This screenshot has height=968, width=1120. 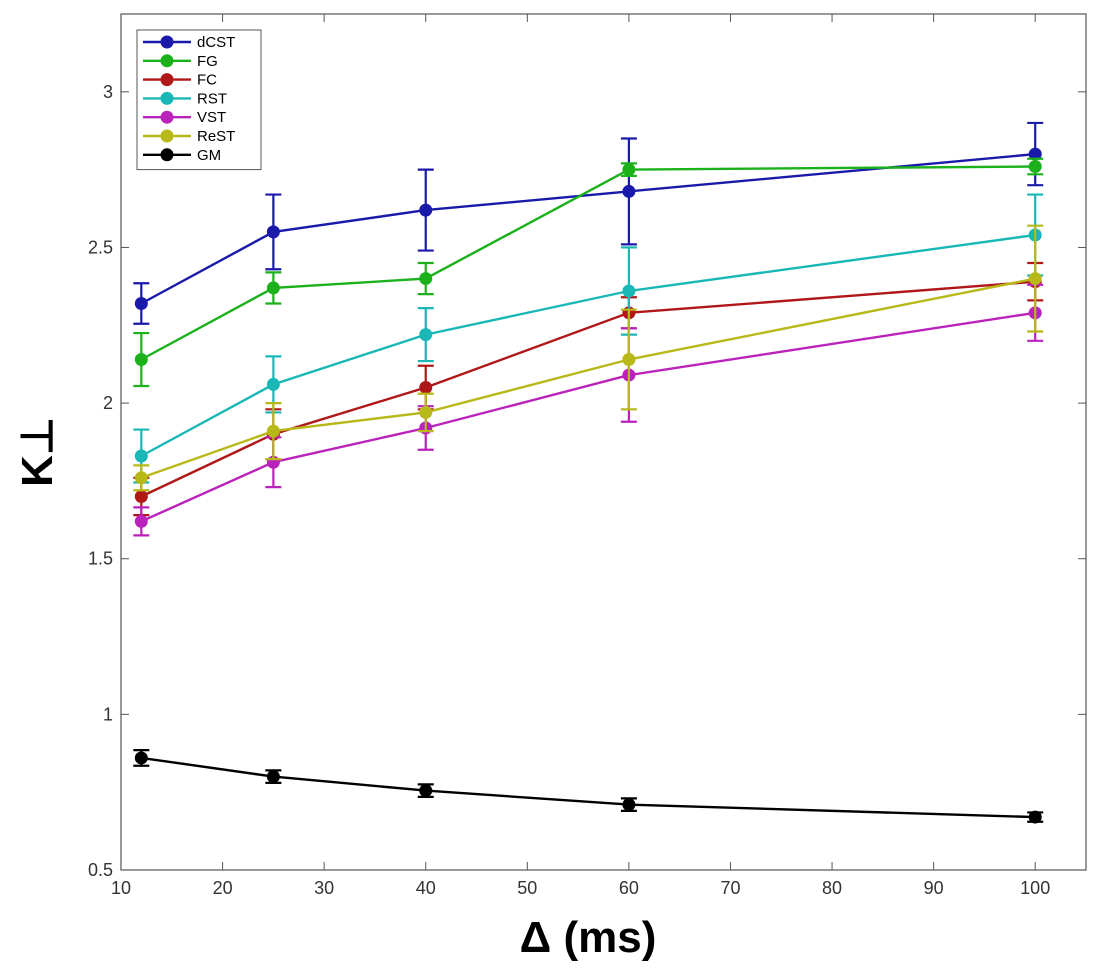 I want to click on legend-item-fc: FC, so click(x=180, y=80).